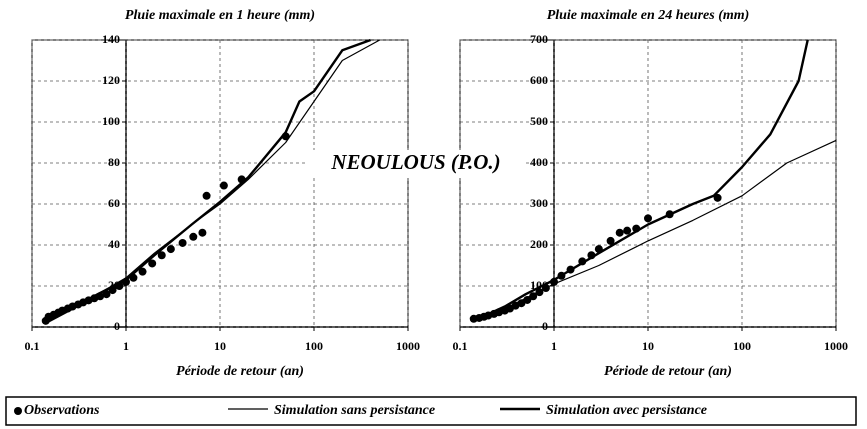  What do you see at coordinates (114, 244) in the screenshot?
I see `y-tick-label: 40` at bounding box center [114, 244].